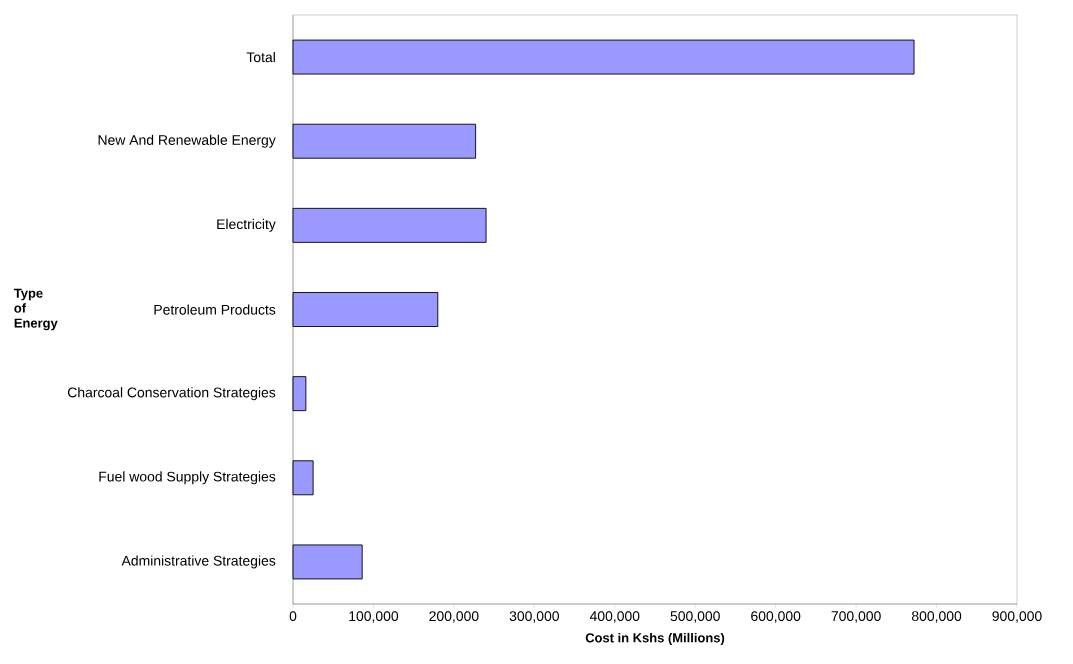  What do you see at coordinates (171, 394) in the screenshot?
I see `y-tick-label: Charcoal Conservation Strategies` at bounding box center [171, 394].